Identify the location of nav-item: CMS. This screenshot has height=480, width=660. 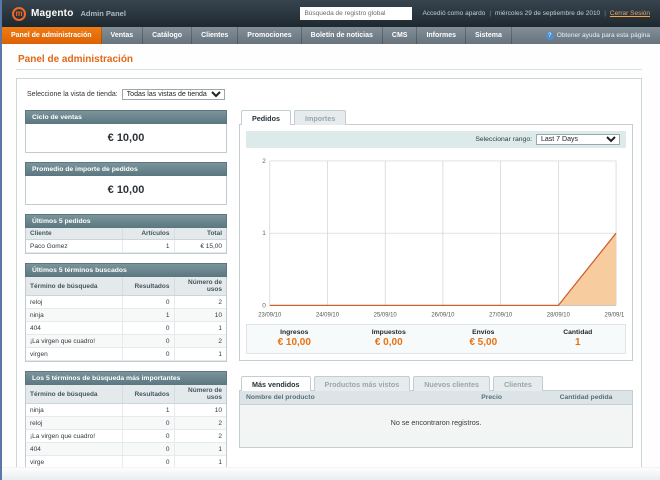
(400, 35).